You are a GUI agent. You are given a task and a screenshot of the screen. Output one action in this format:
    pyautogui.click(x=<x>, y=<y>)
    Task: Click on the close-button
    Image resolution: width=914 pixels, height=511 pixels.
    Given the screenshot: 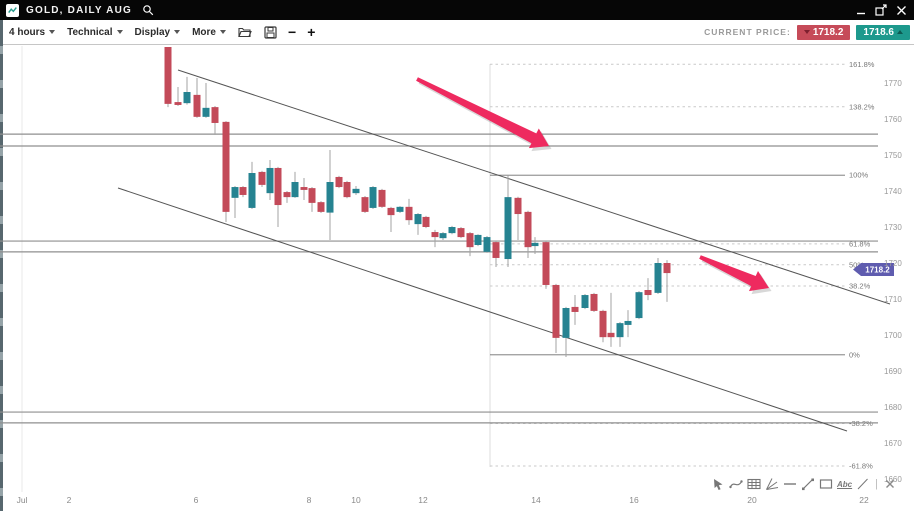 What is the action you would take?
    pyautogui.click(x=901, y=10)
    